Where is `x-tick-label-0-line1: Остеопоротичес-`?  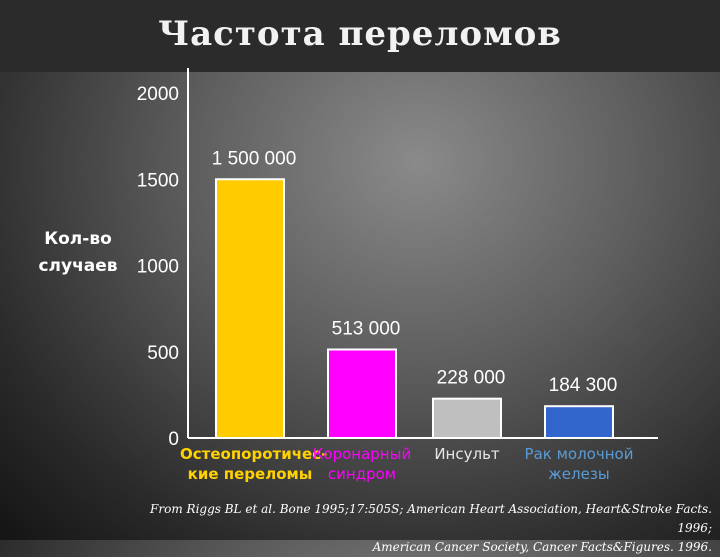
x-tick-label-0-line1: Остеопоротичес- is located at coordinates (254, 454).